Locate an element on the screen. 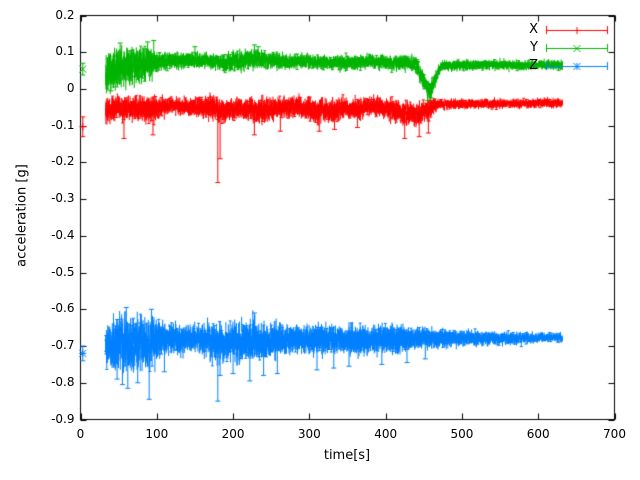 Image resolution: width=640 pixels, height=480 pixels. x-axis-label: time[s] is located at coordinates (347, 455).